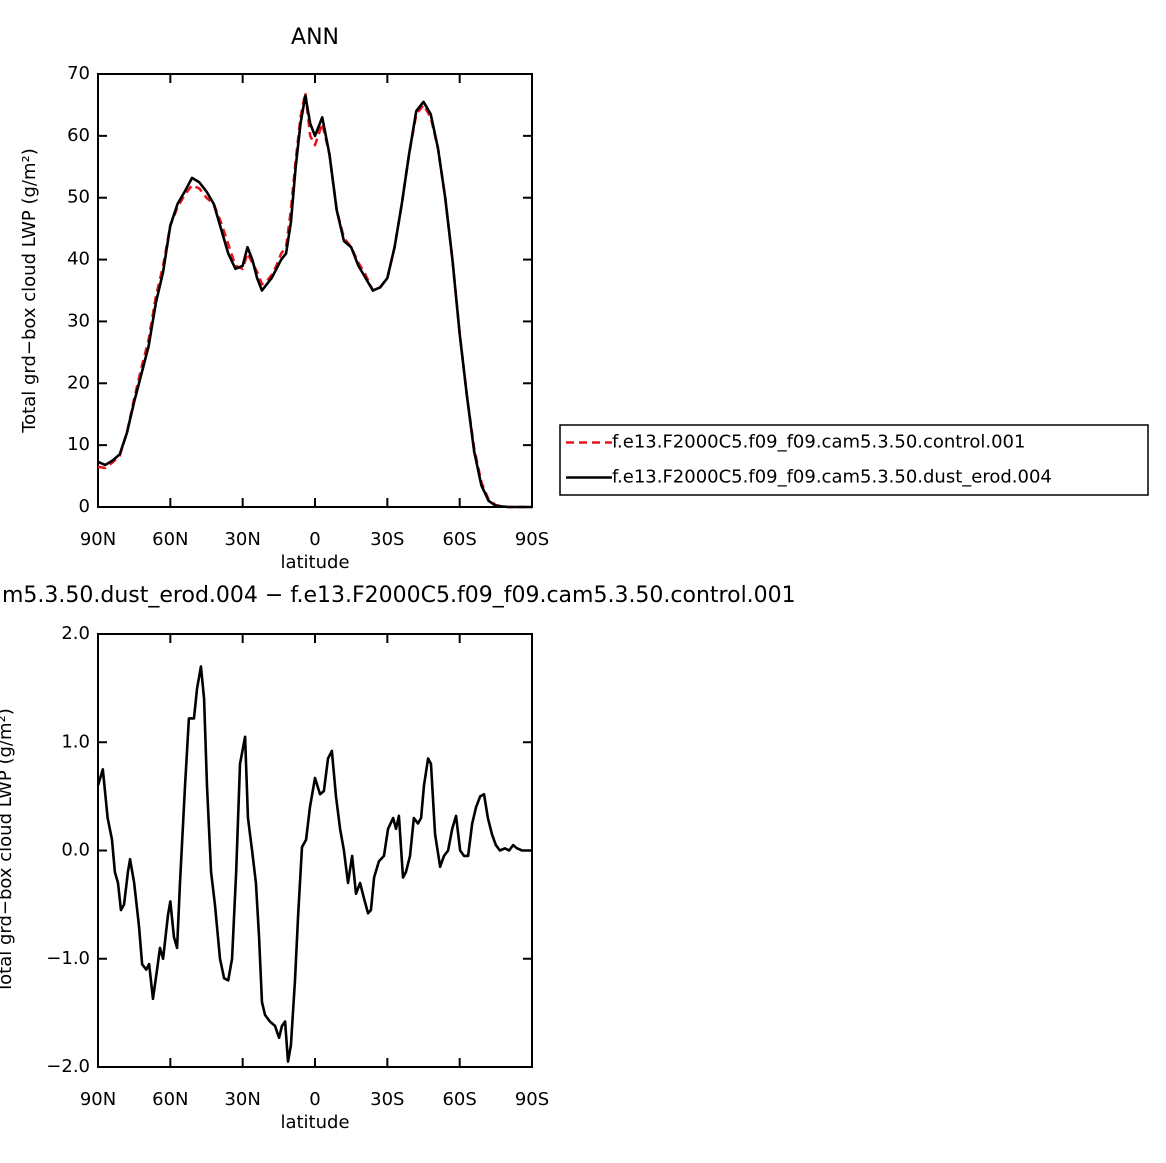 Image resolution: width=1166 pixels, height=1163 pixels. What do you see at coordinates (78, 382) in the screenshot?
I see `y-tick-label: 20` at bounding box center [78, 382].